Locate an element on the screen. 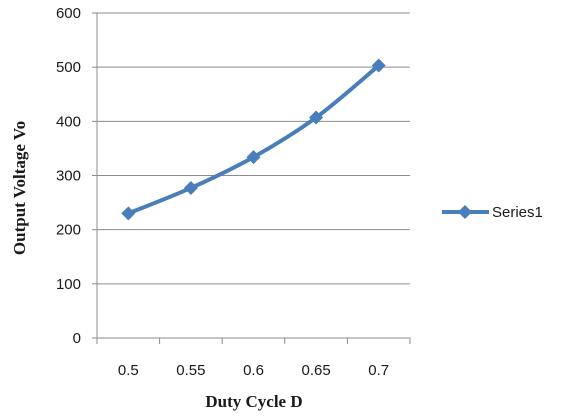 The height and width of the screenshot is (416, 569). y-tick-label: 600 is located at coordinates (68, 13).